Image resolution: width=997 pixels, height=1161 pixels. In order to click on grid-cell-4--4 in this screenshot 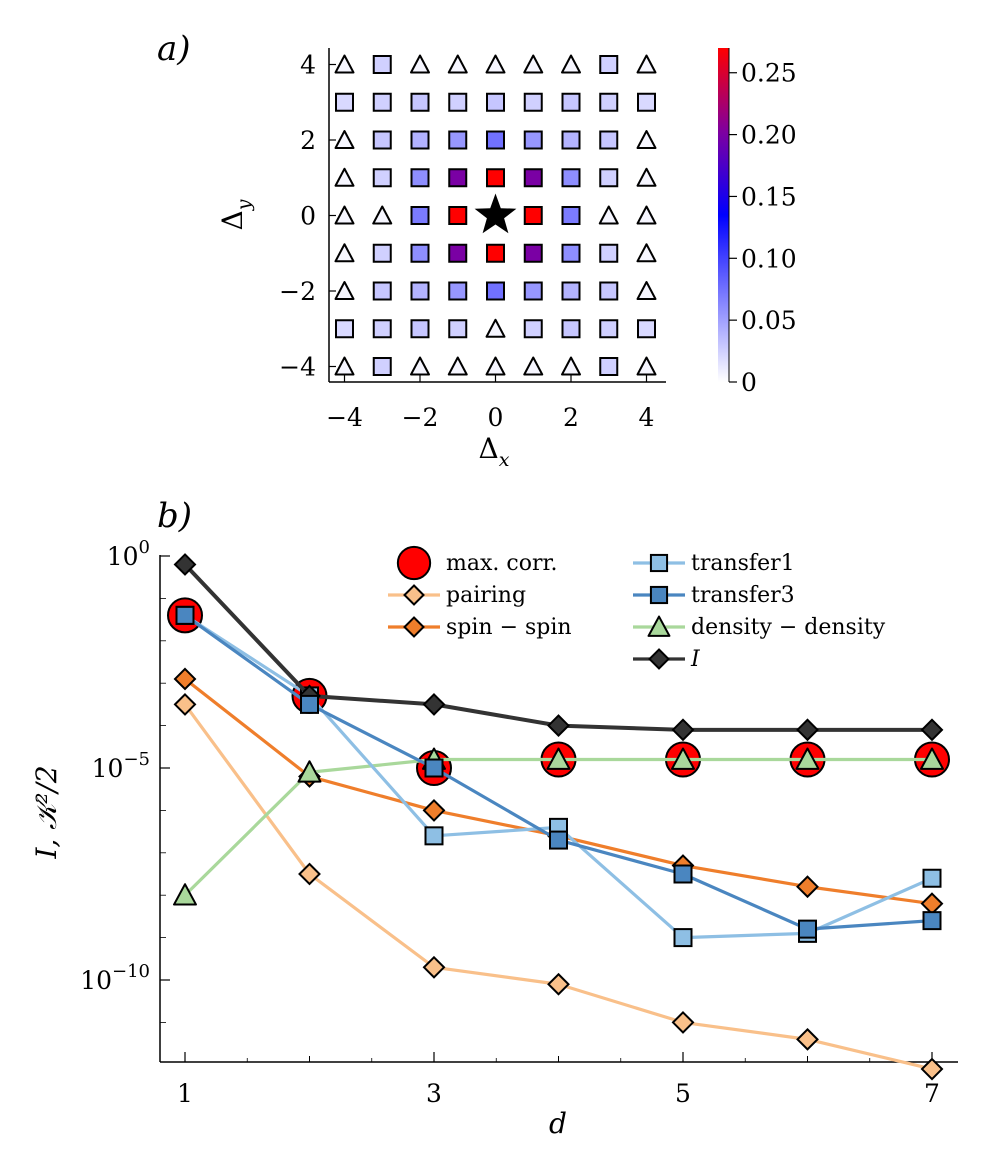, I will do `click(646, 366)`.